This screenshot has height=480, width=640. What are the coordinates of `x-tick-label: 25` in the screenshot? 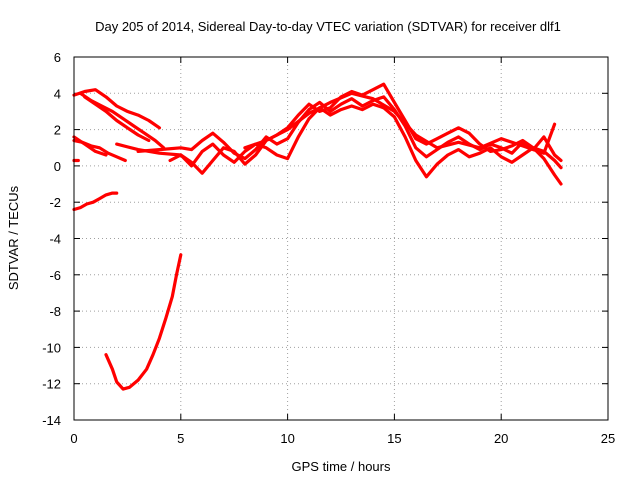 It's located at (608, 438).